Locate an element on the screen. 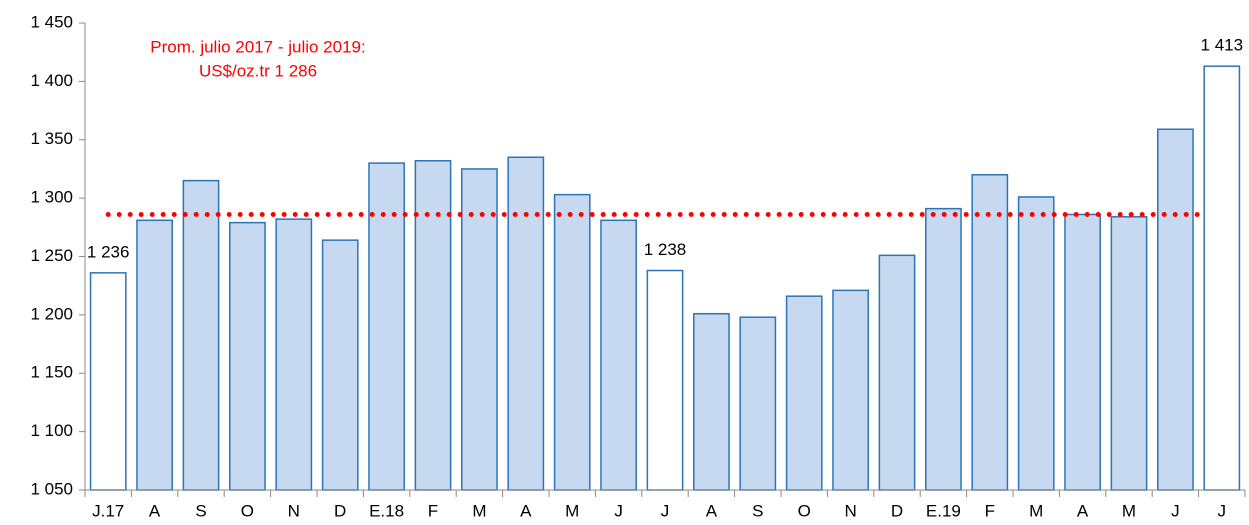 This screenshot has height=525, width=1249. y-tick-label: 1 450 is located at coordinates (51, 21).